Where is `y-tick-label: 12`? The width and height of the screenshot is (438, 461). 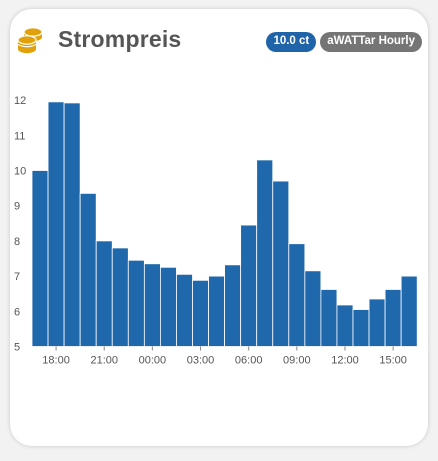 y-tick-label: 12 is located at coordinates (20, 101).